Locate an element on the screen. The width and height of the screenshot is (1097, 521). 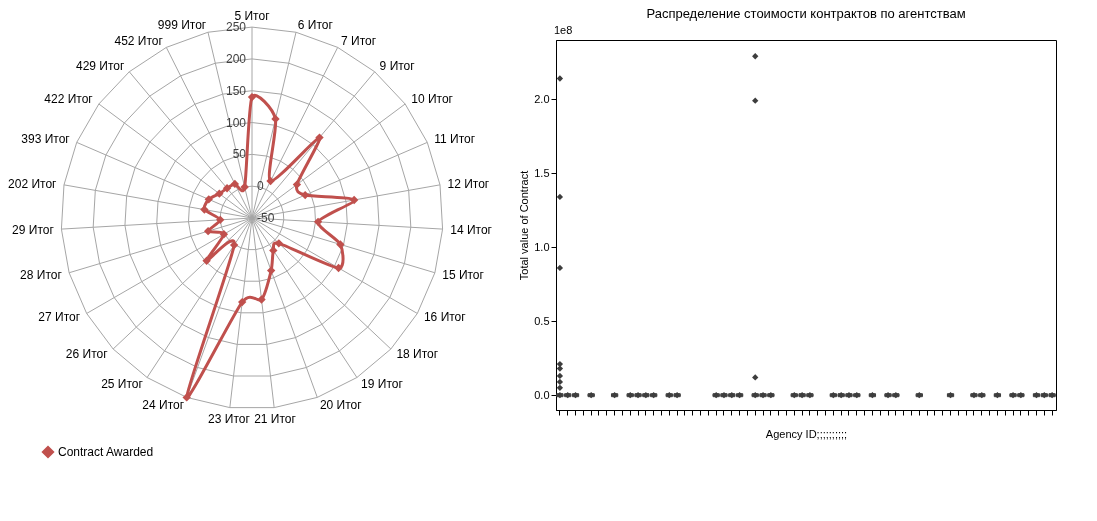
spoke-label: 999 Итог is located at coordinates (182, 24).